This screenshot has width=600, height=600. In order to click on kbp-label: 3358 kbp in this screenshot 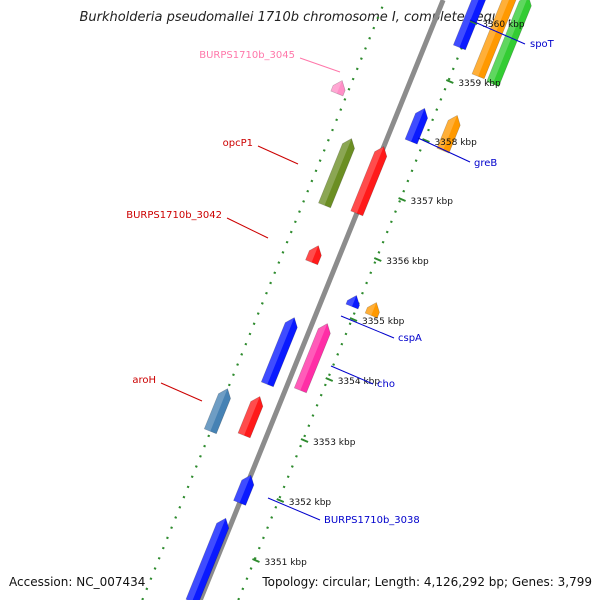, I will do `click(455, 143)`.